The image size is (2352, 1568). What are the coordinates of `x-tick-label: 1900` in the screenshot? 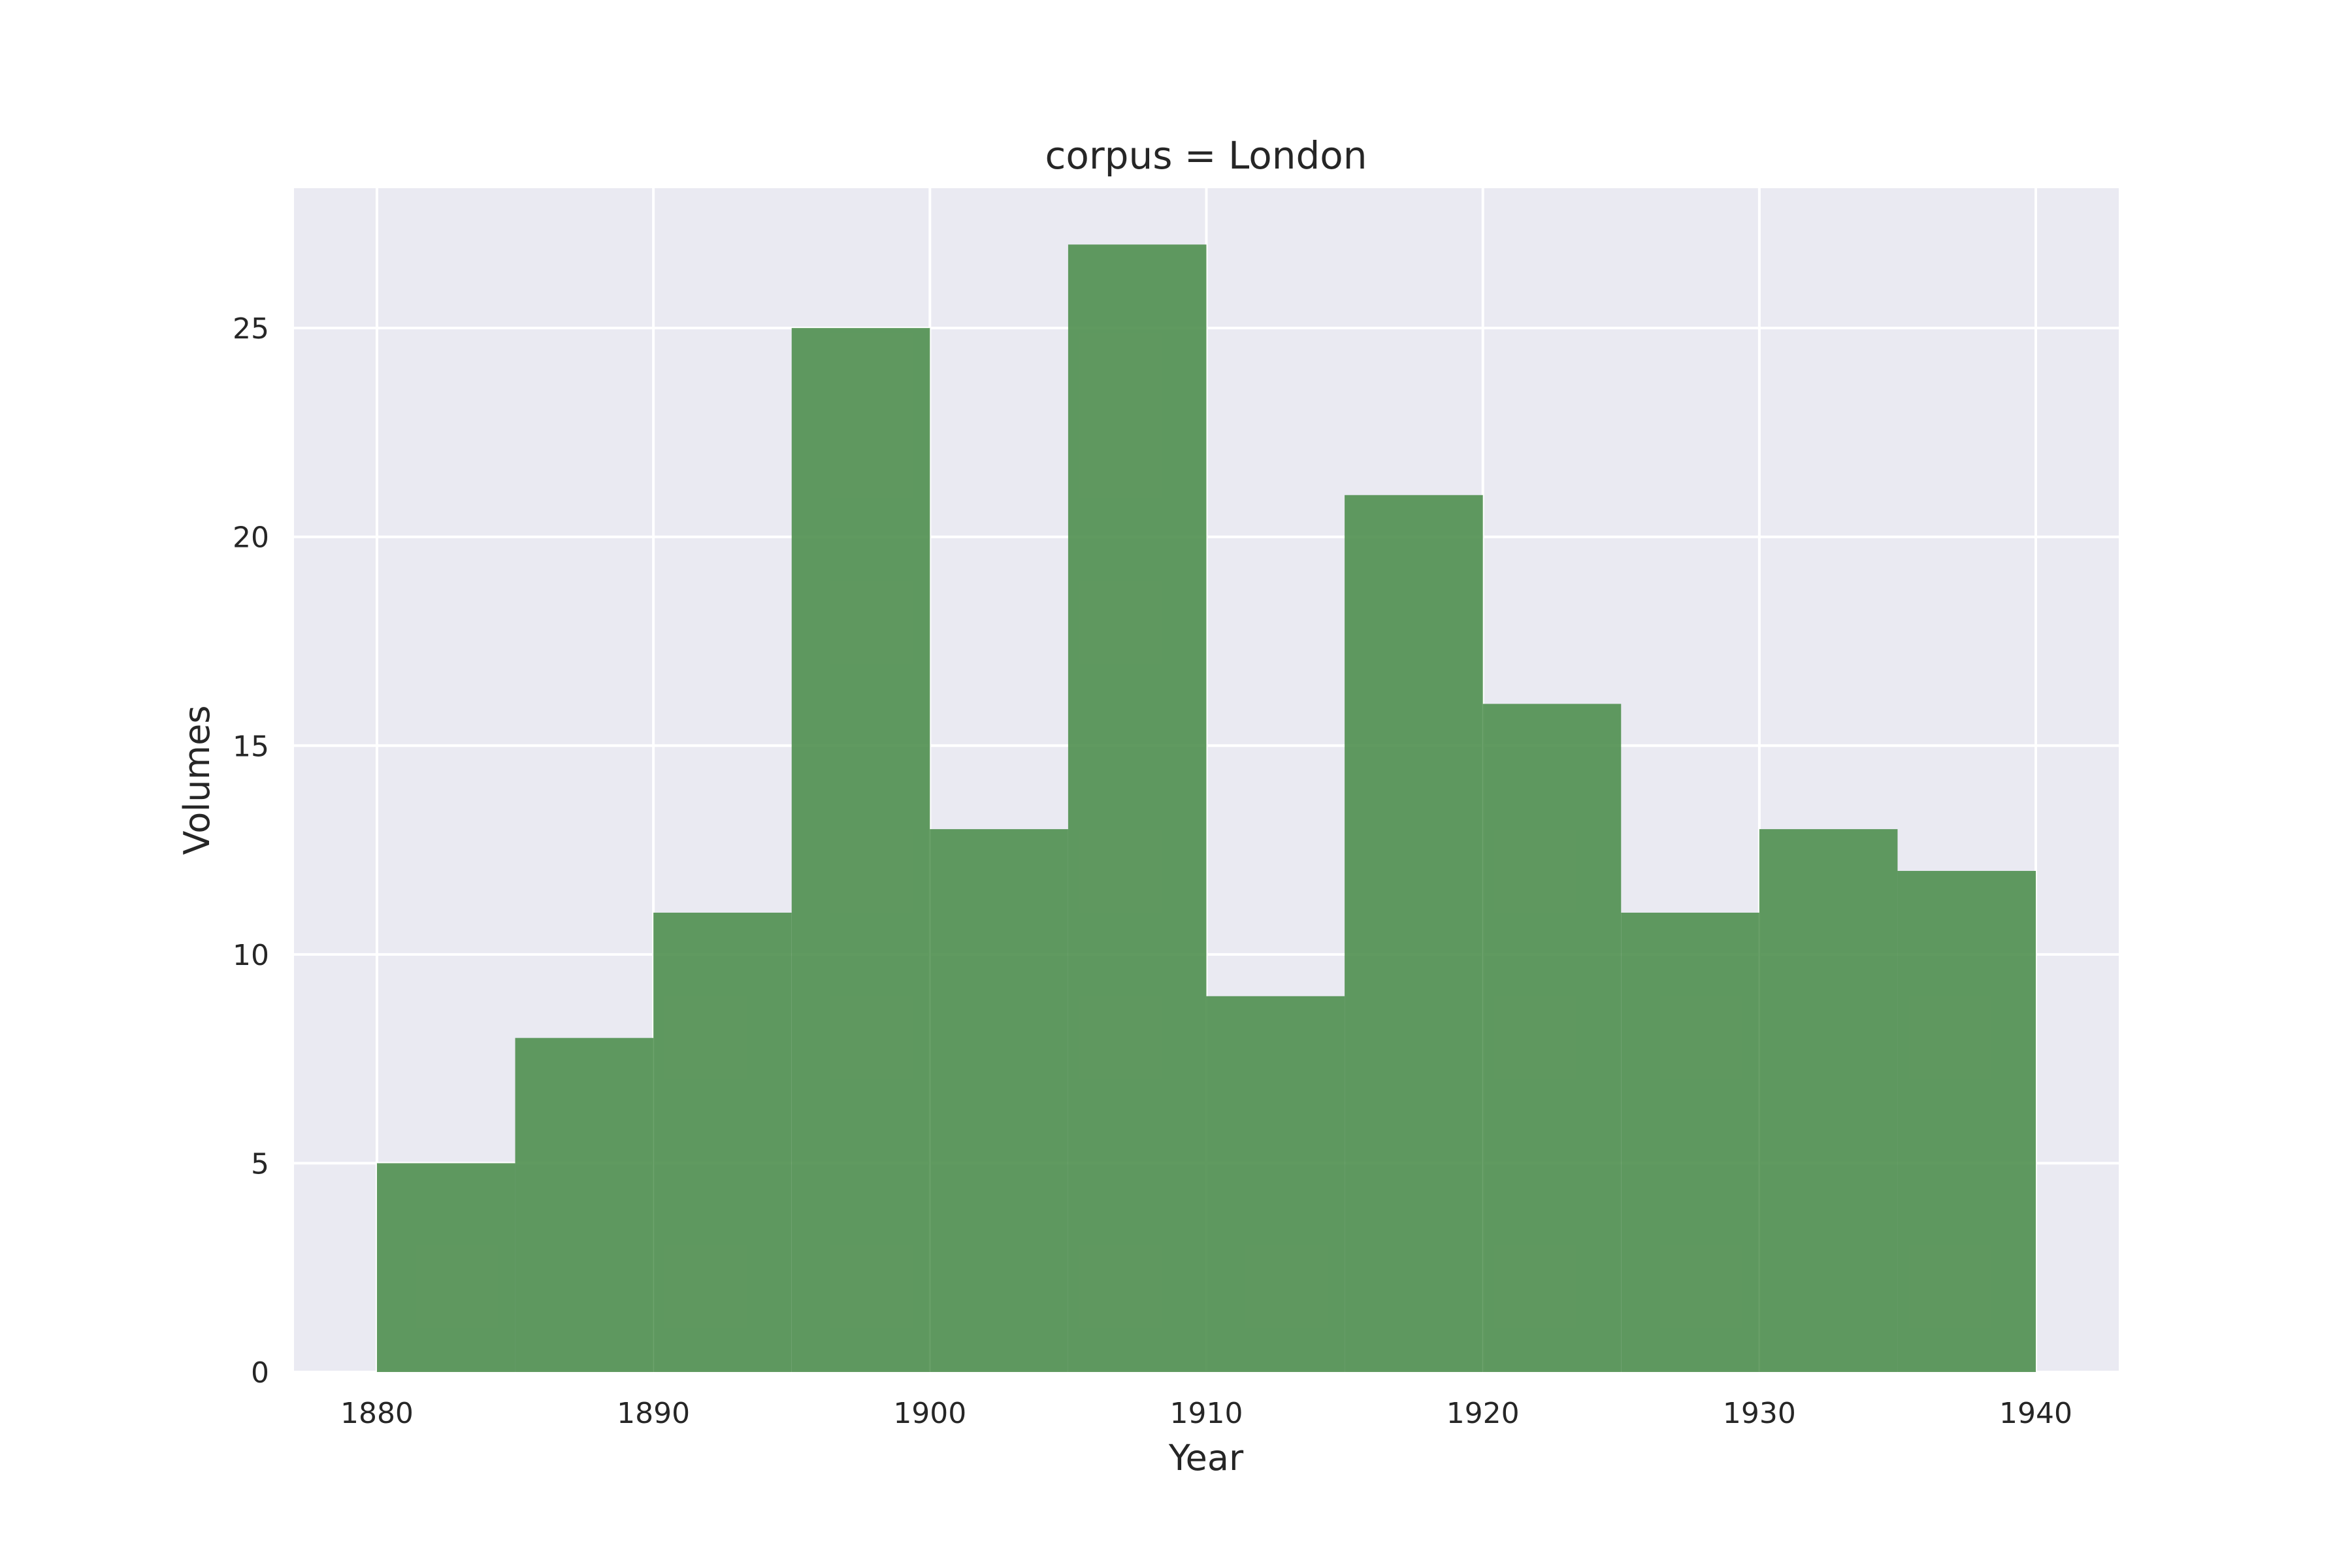 It's located at (929, 1413).